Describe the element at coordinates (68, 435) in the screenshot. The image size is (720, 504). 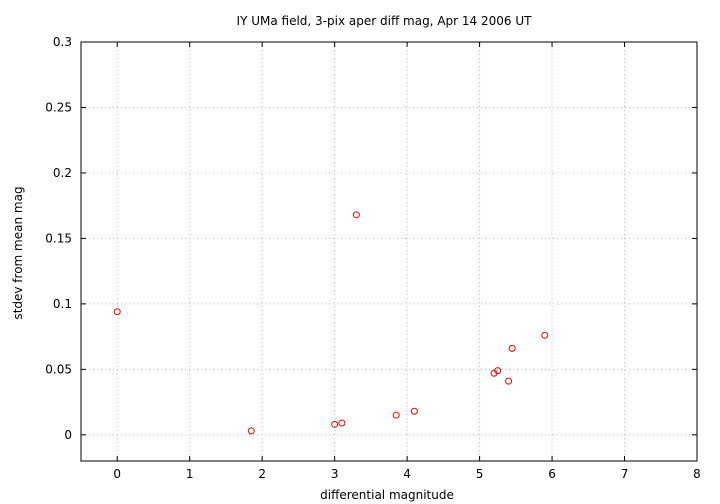
I see `y-tick-label: 0` at that location.